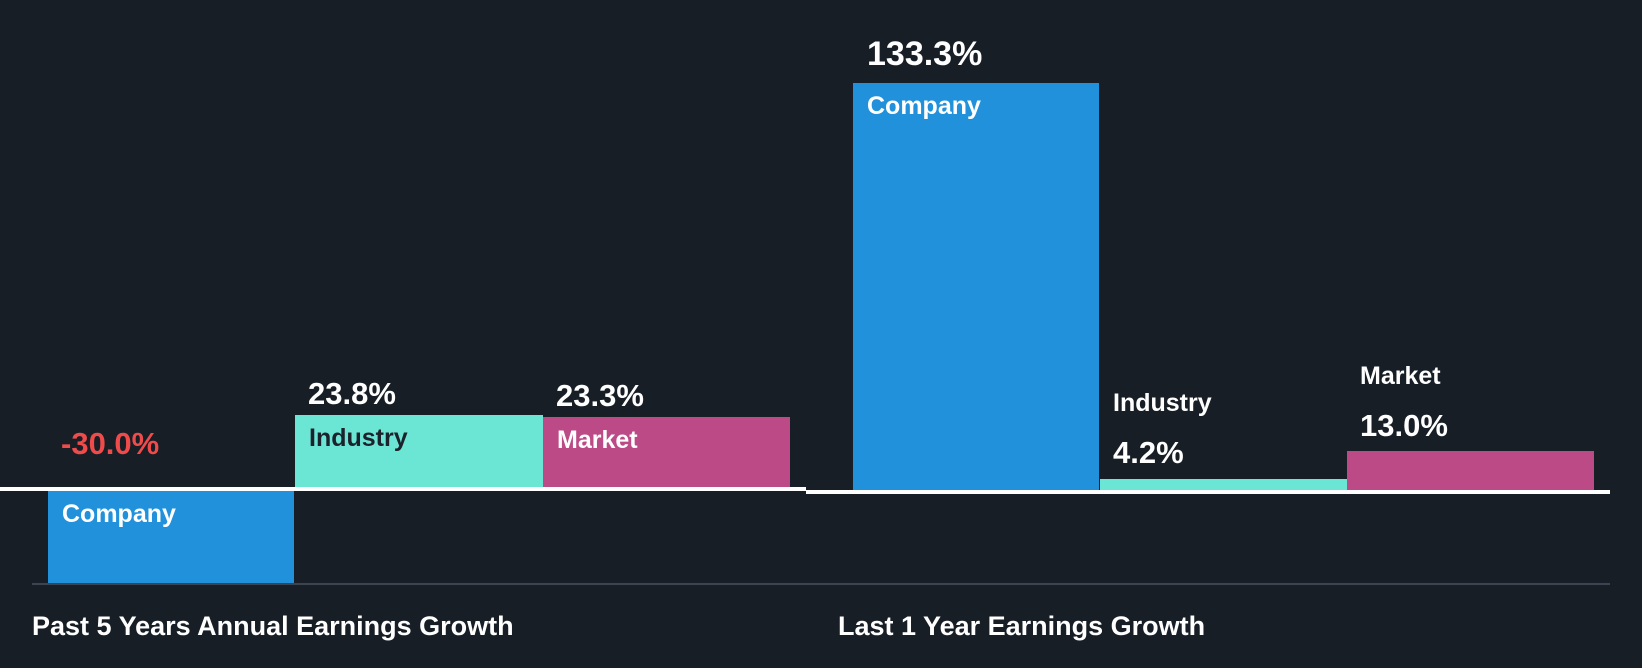  I want to click on bar-market: Market, so click(666, 453).